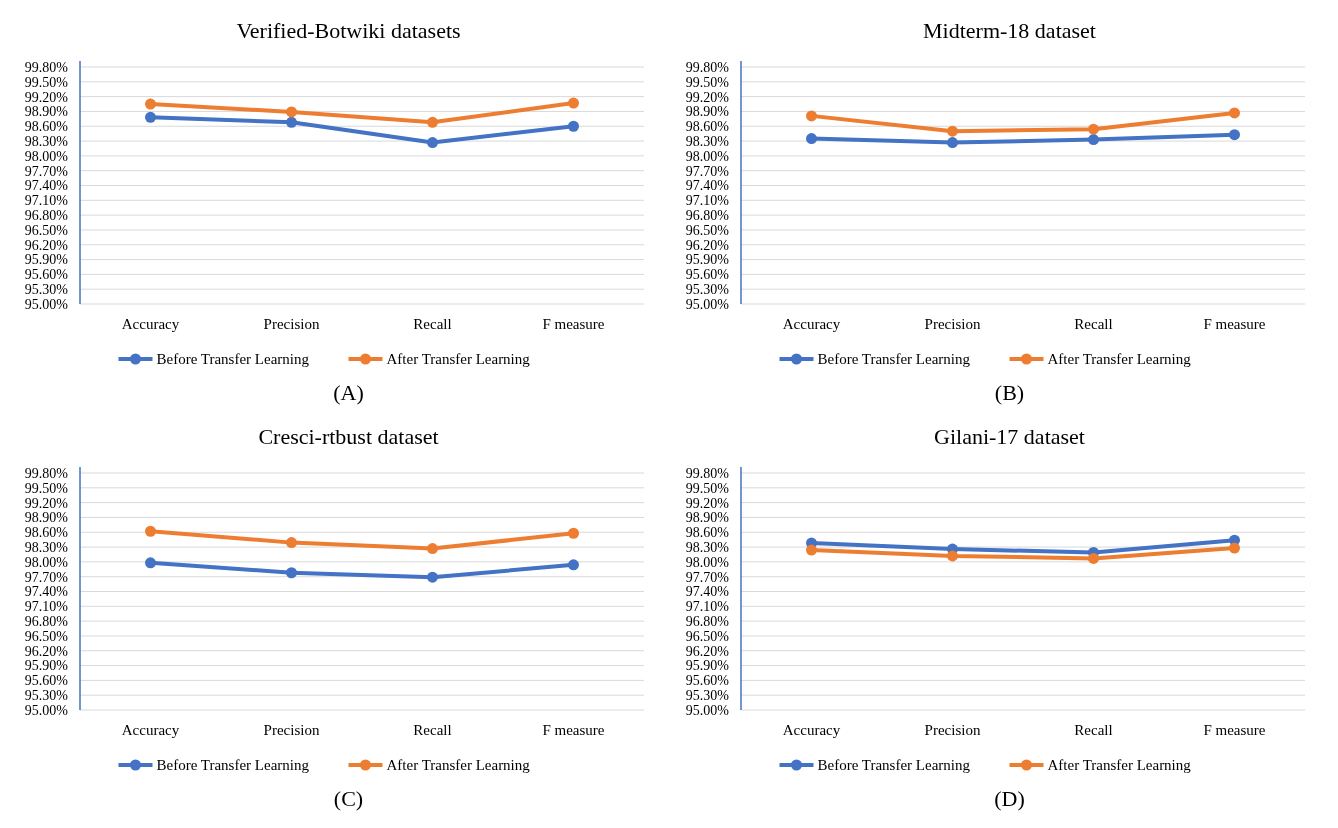  Describe the element at coordinates (348, 30) in the screenshot. I see `chart-title: Verified-Botwiki datasets` at that location.